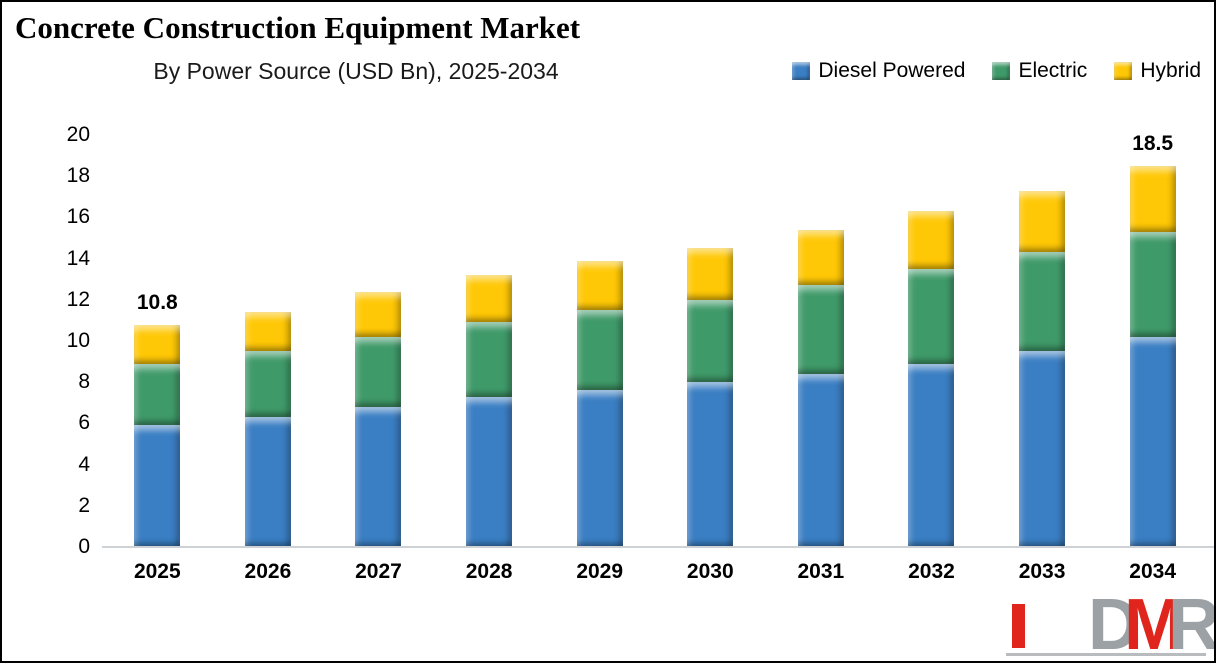 The height and width of the screenshot is (663, 1216). I want to click on bar-column-2025: 10.8, so click(157, 341).